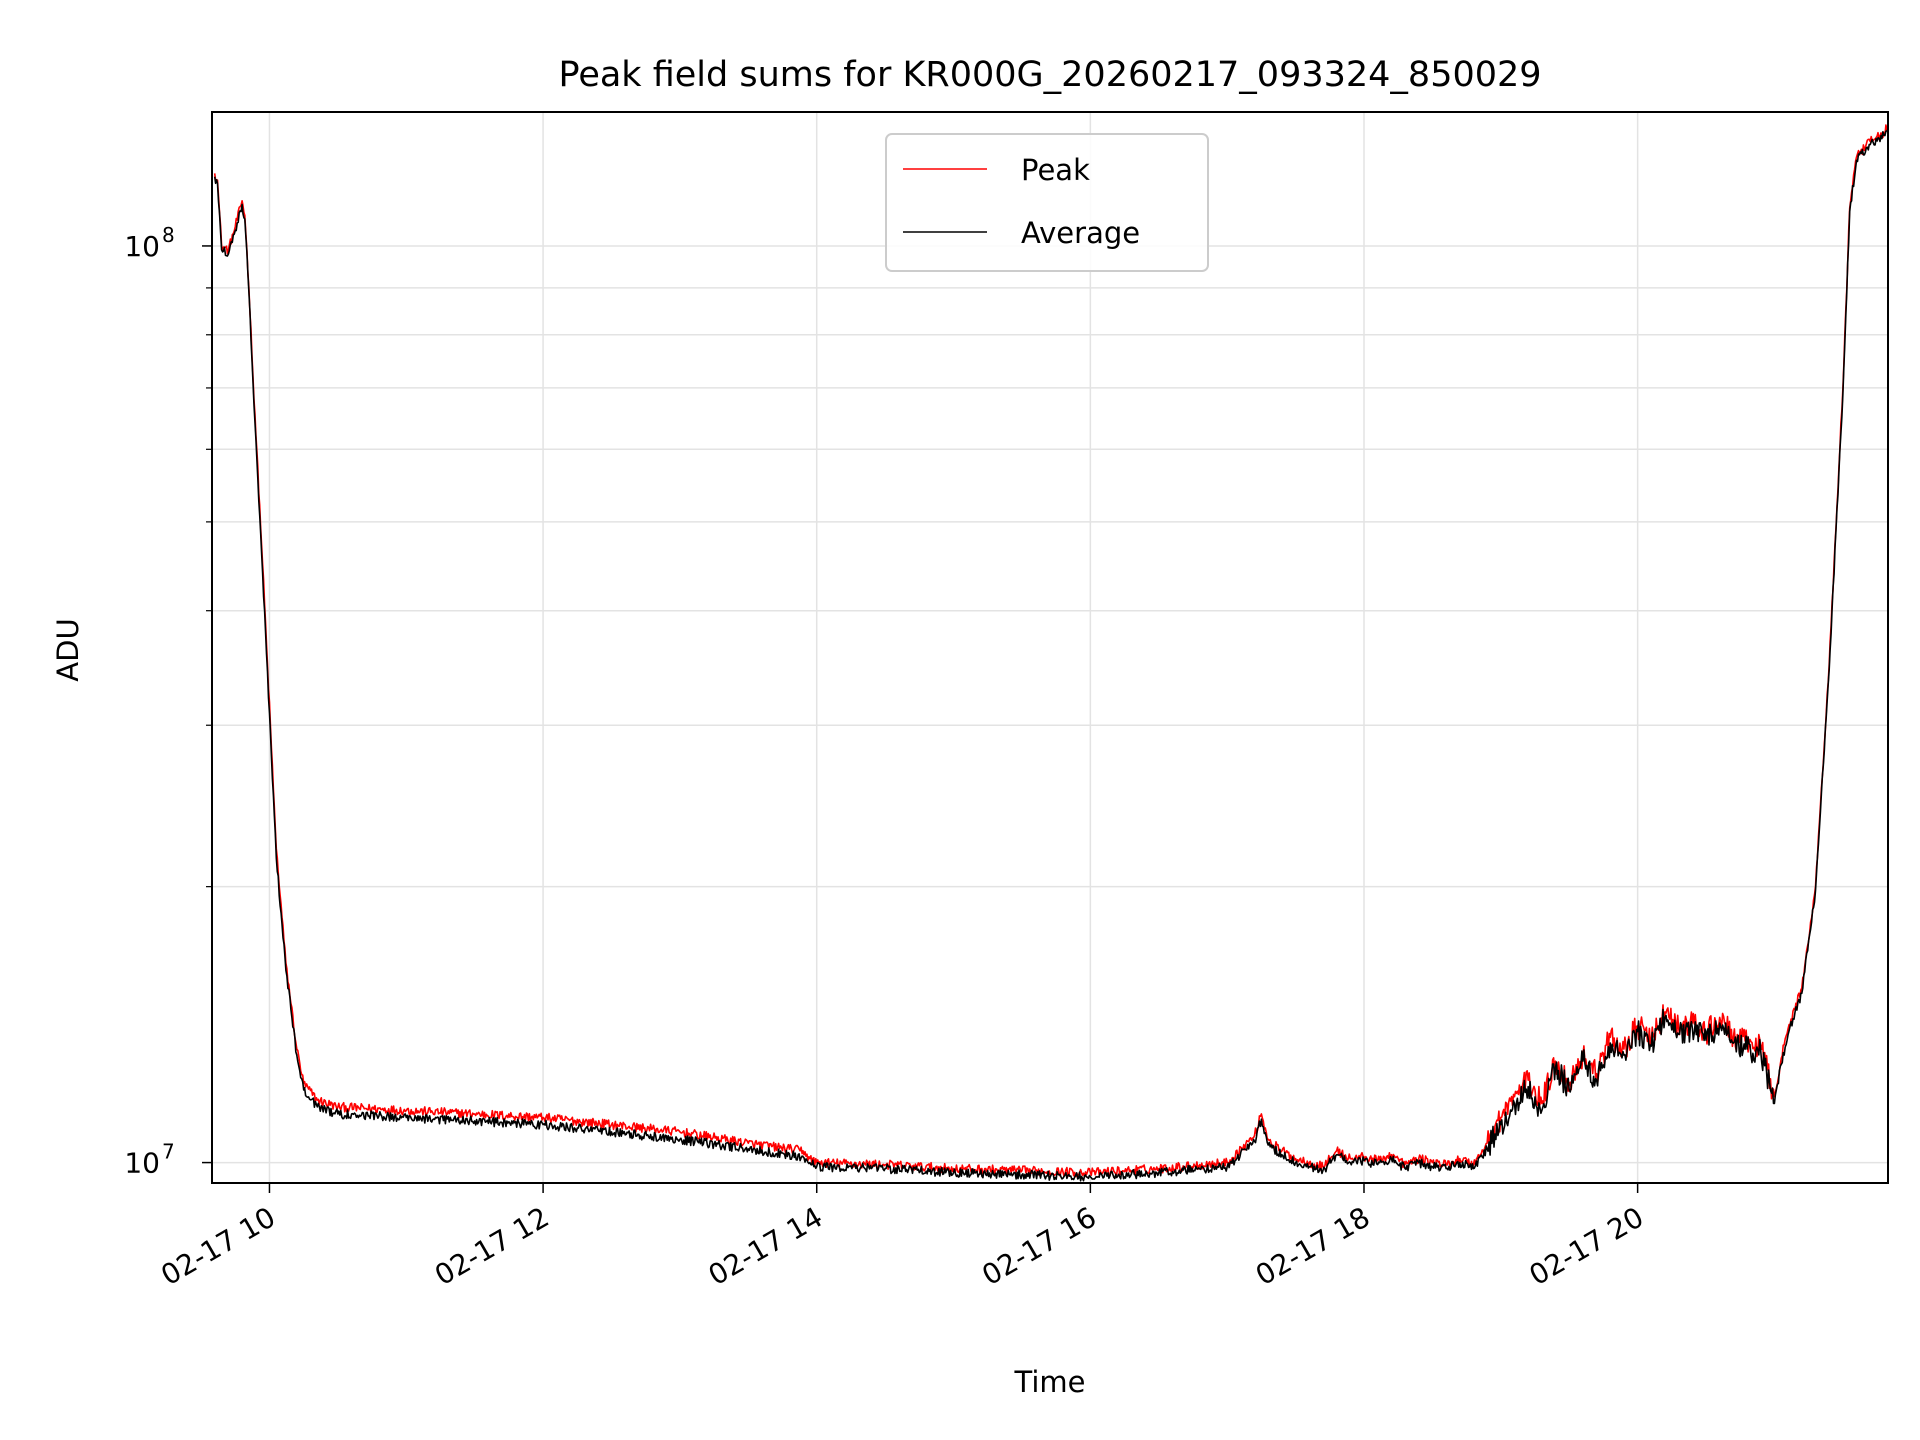 The width and height of the screenshot is (1920, 1440). What do you see at coordinates (1080, 233) in the screenshot?
I see `legend-average-label: Average` at bounding box center [1080, 233].